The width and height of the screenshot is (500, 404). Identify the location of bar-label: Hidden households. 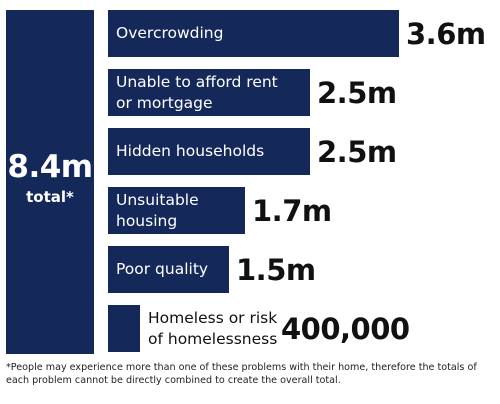
(190, 151).